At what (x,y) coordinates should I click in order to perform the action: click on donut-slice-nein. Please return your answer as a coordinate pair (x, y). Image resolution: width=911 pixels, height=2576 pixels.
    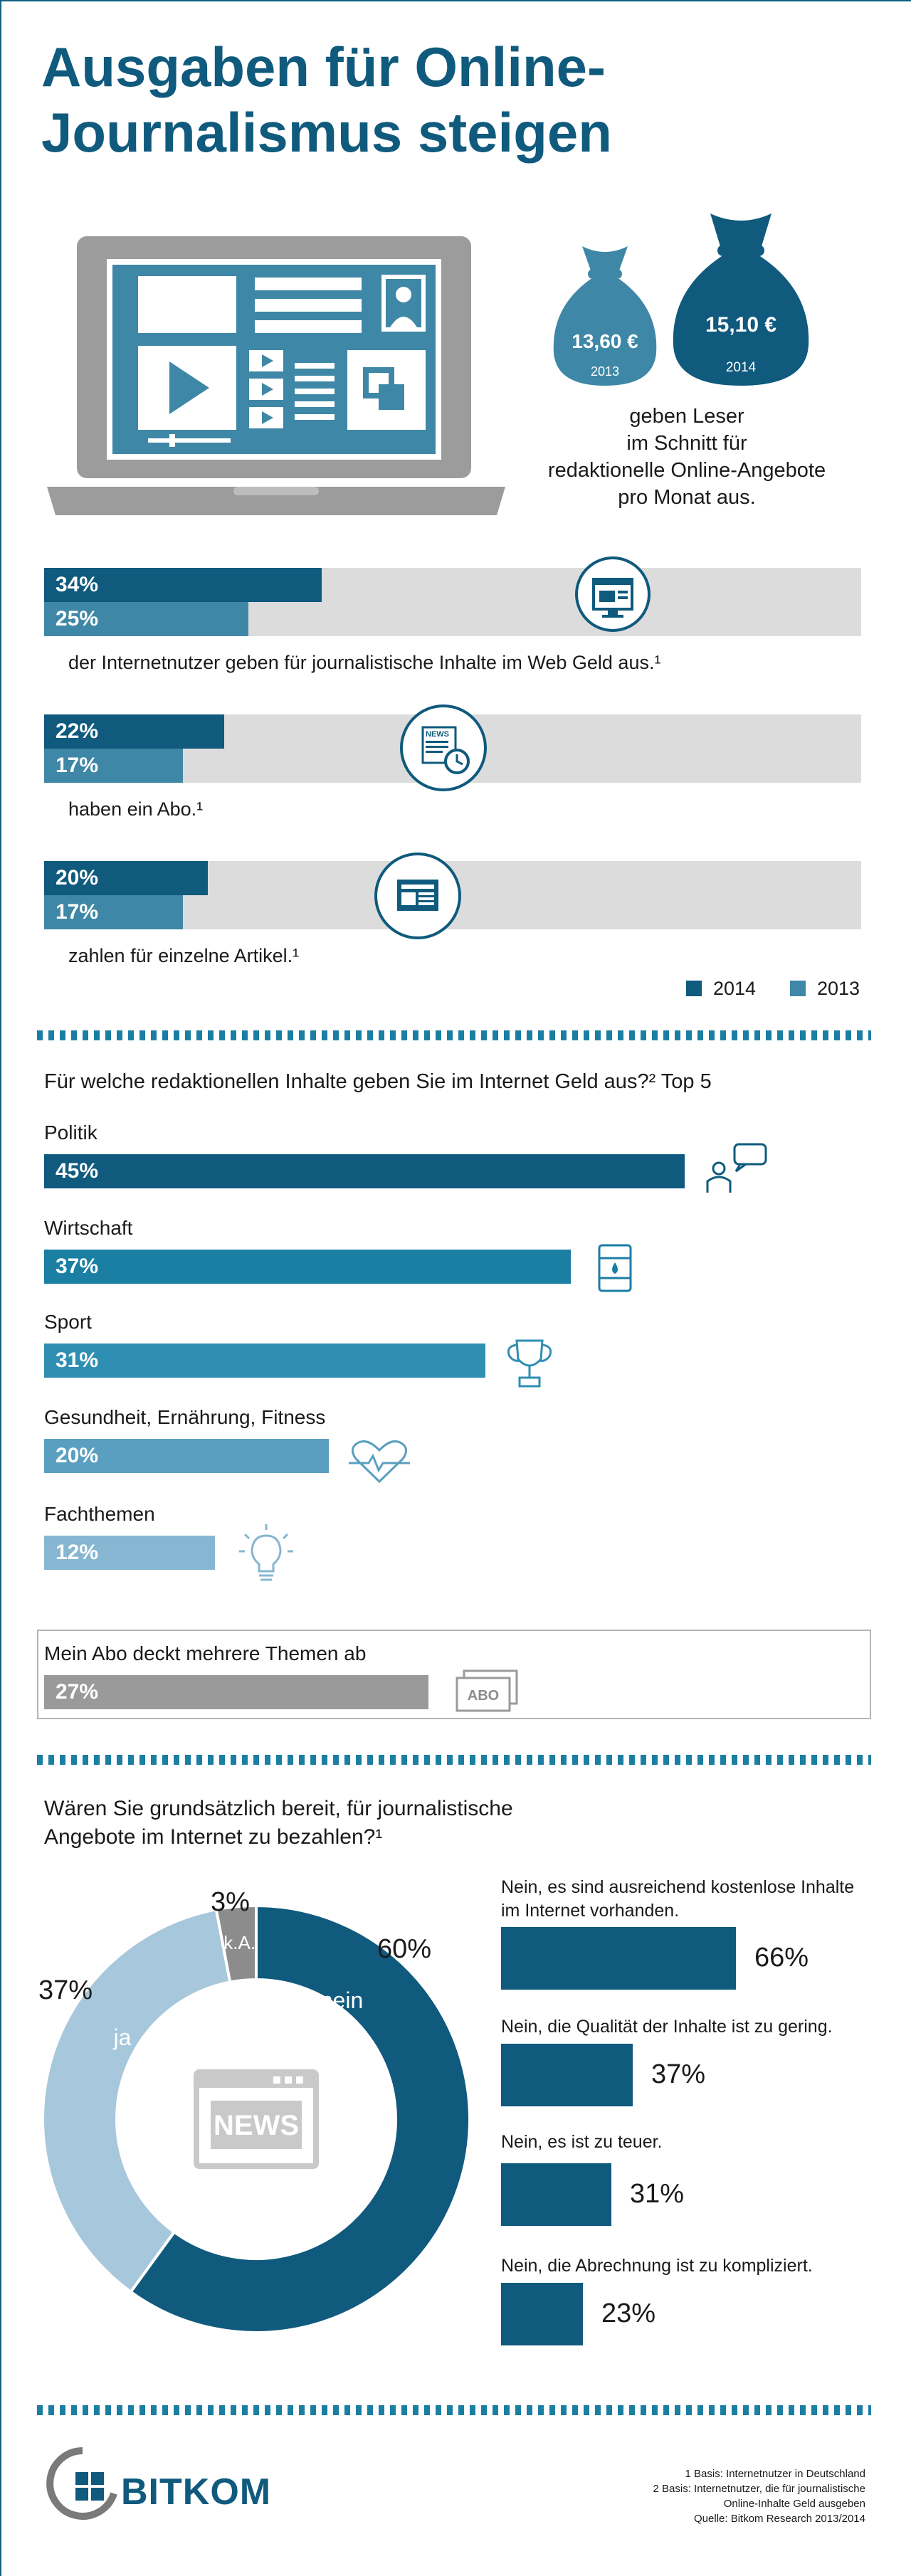
    Looking at the image, I should click on (299, 2119).